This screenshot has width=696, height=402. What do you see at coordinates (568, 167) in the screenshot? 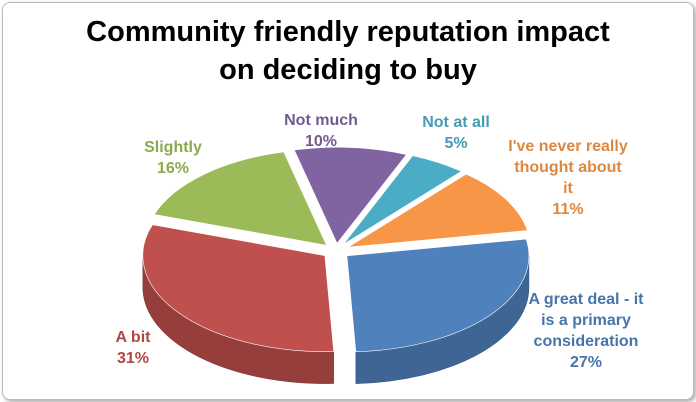
I see `category-label: I've never really thought about it` at bounding box center [568, 167].